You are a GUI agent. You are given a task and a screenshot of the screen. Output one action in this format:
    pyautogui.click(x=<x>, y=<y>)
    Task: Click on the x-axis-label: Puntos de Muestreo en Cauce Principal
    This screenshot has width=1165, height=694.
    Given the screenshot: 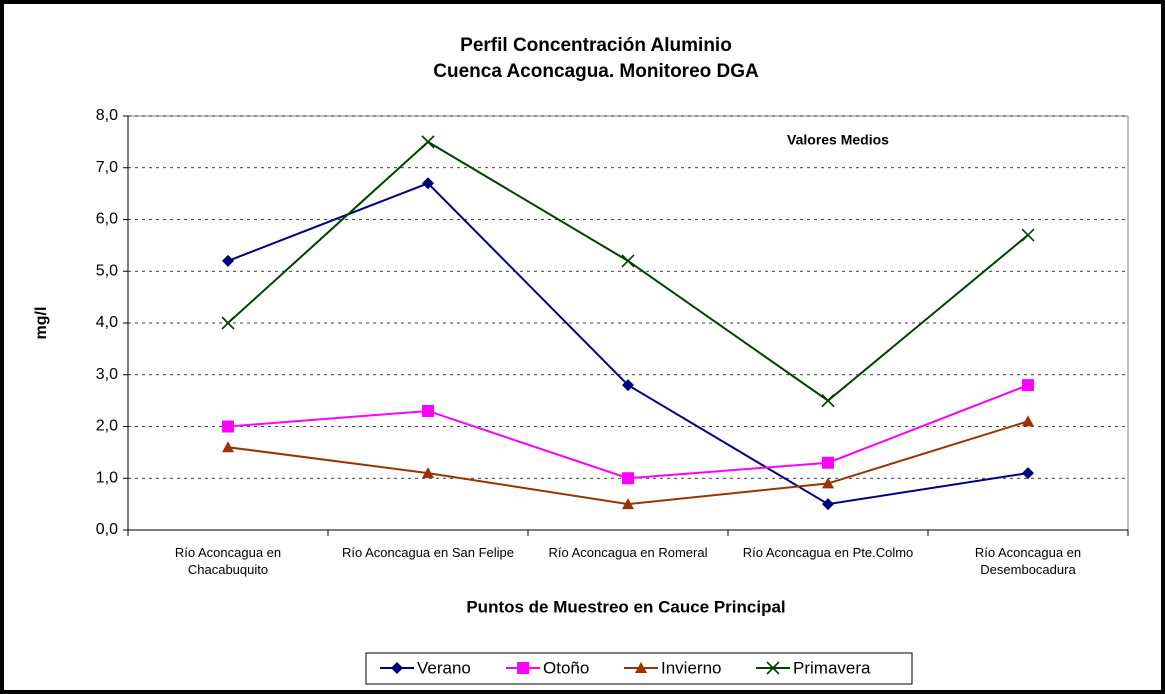 What is the action you would take?
    pyautogui.click(x=625, y=606)
    